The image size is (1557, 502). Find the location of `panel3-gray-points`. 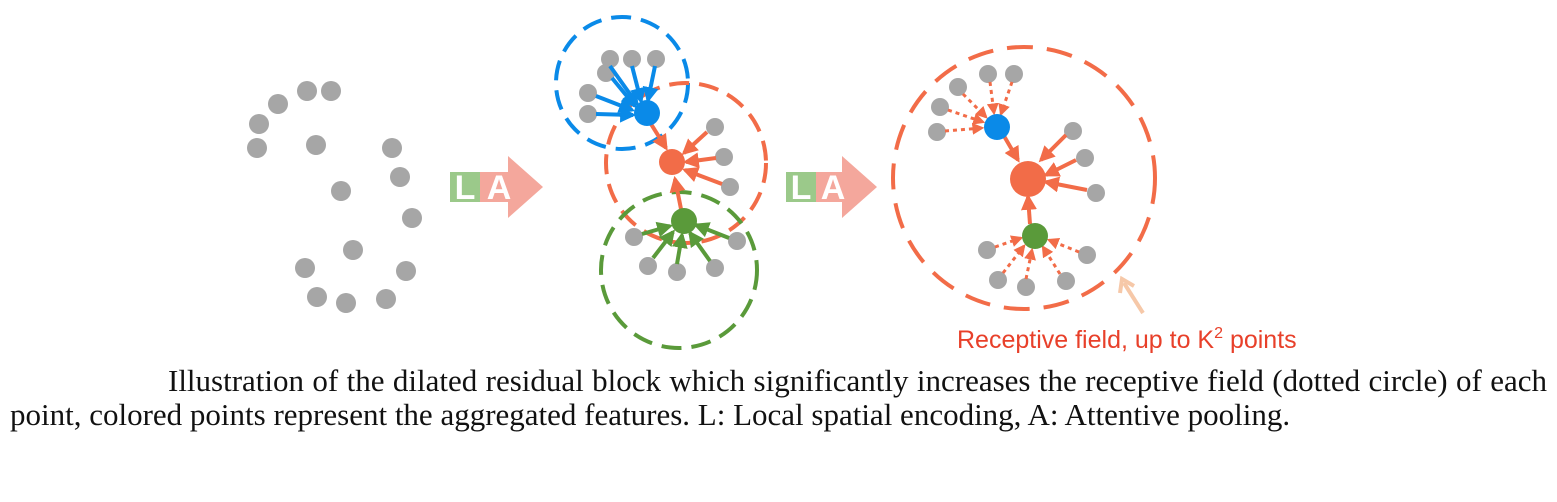

panel3-gray-points is located at coordinates (1016, 180).